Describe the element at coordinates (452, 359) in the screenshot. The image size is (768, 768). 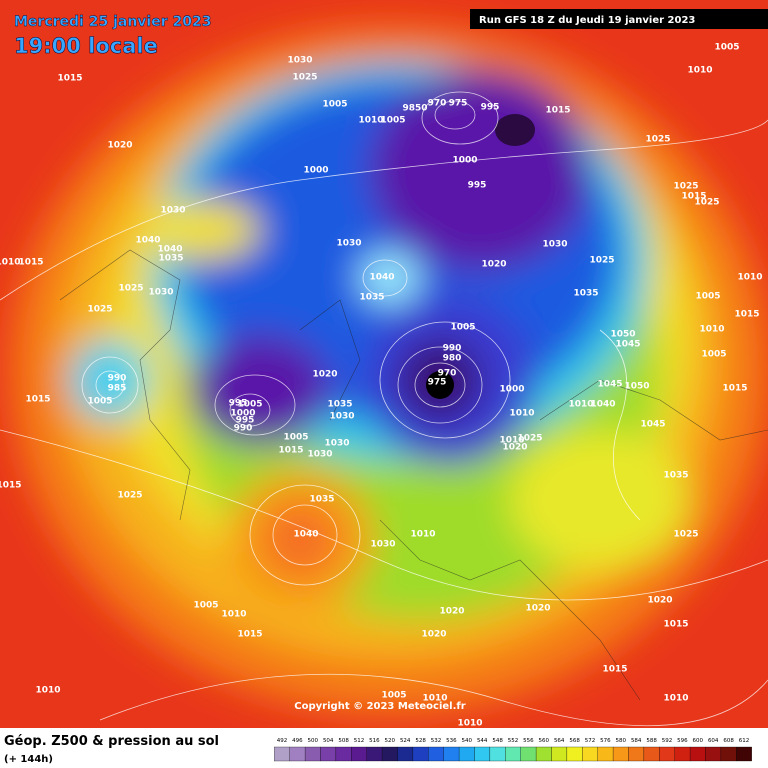
I see `pressure-label: 980` at that location.